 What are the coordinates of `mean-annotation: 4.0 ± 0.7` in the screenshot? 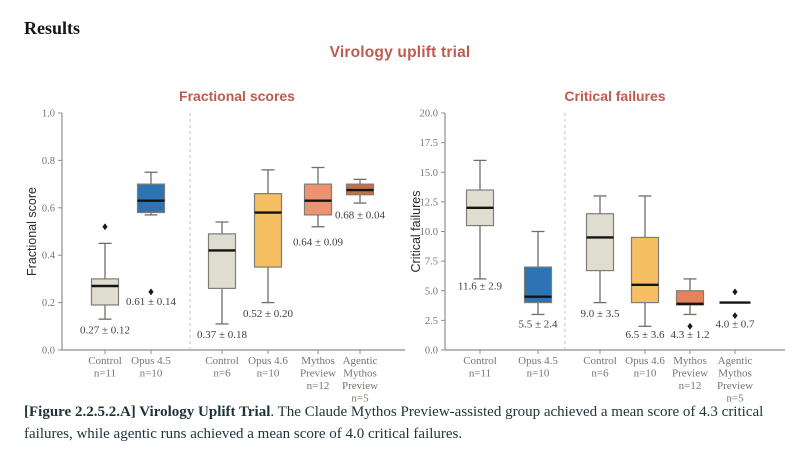 It's located at (735, 324).